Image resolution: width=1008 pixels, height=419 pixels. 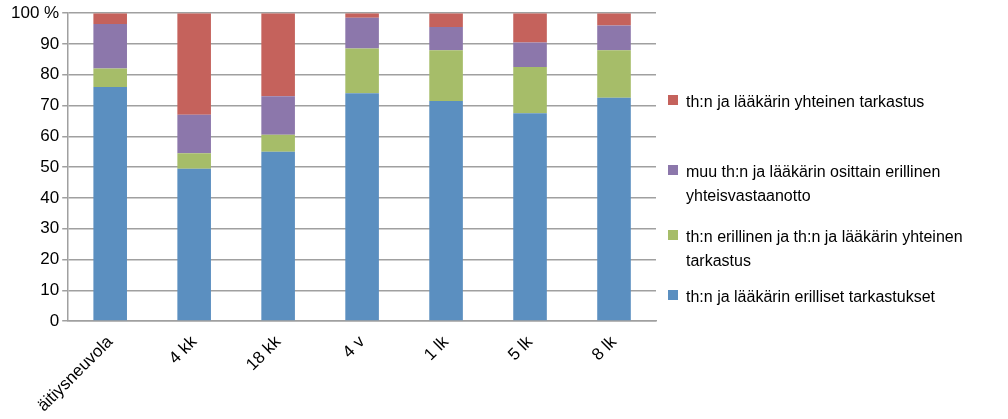 What do you see at coordinates (50, 43) in the screenshot?
I see `y-tick-label: 90` at bounding box center [50, 43].